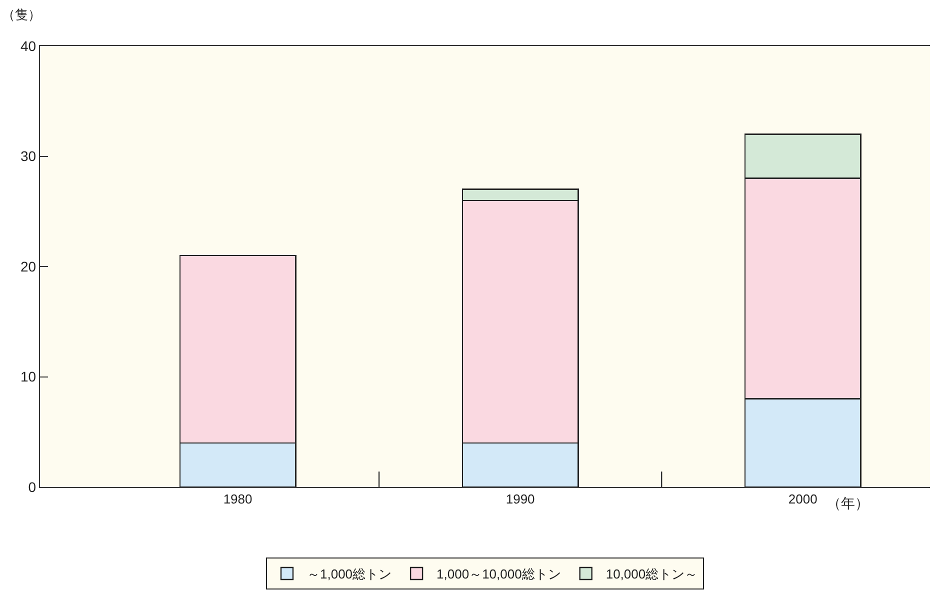 This screenshot has height=592, width=932. I want to click on x-axis-title: （年）, so click(848, 503).